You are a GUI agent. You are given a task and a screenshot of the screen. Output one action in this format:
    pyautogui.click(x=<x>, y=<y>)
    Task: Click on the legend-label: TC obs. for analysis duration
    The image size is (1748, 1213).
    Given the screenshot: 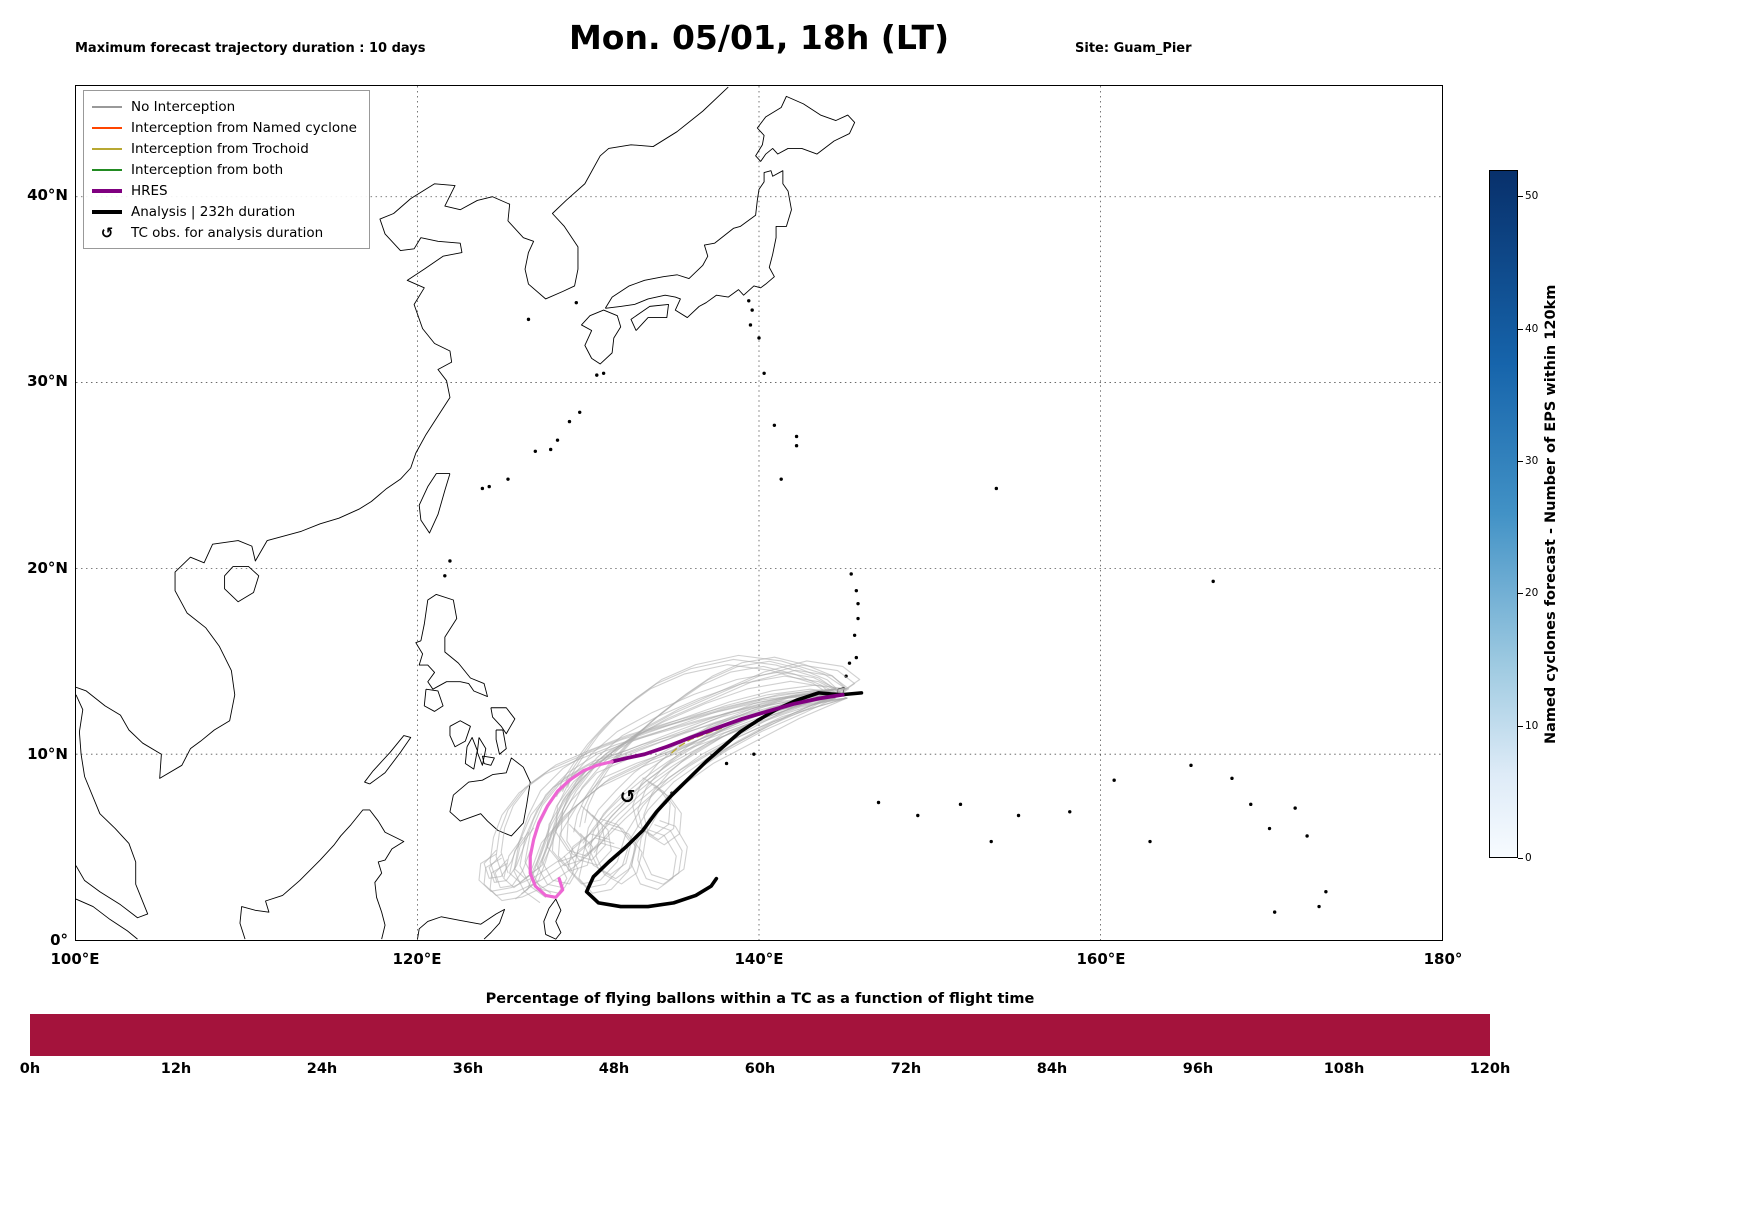 What is the action you would take?
    pyautogui.click(x=227, y=232)
    